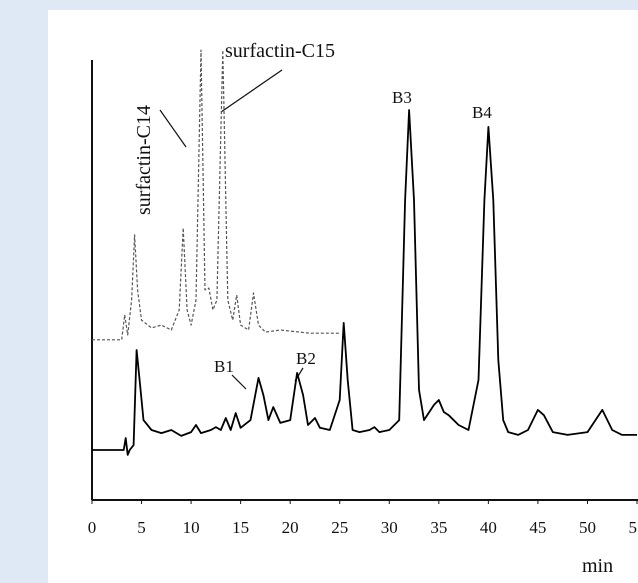 Image resolution: width=638 pixels, height=583 pixels. I want to click on x-tick-label: 35, so click(438, 527).